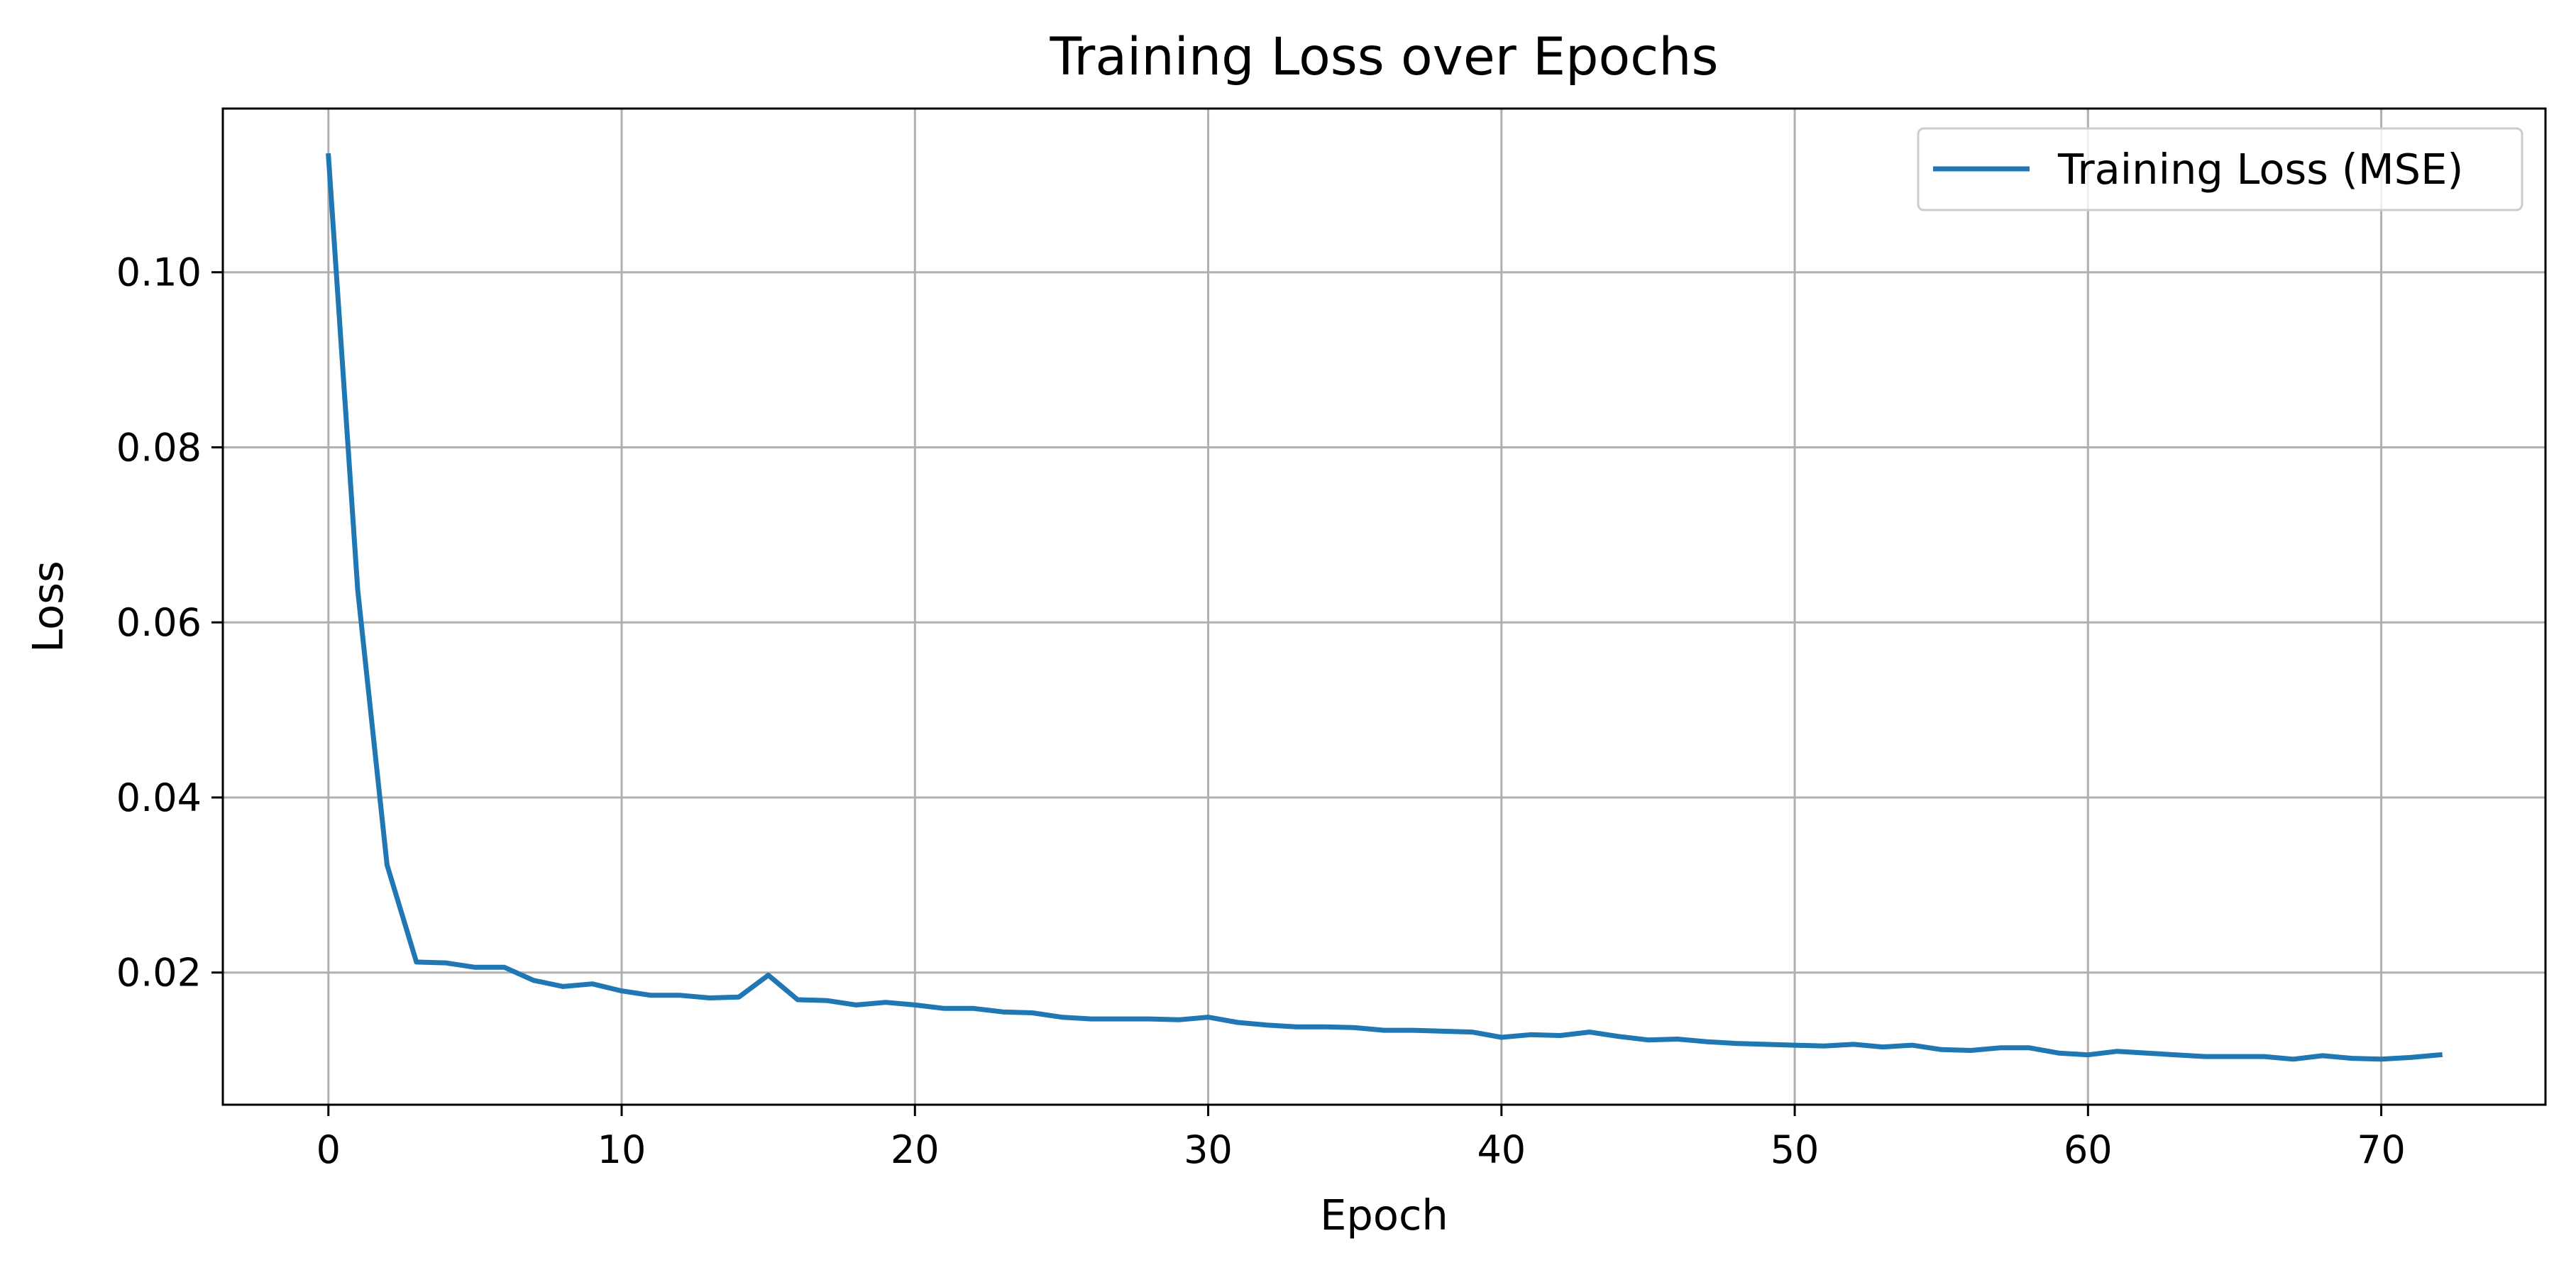 This screenshot has width=2576, height=1275. I want to click on y-tick-label: 0.04, so click(159, 798).